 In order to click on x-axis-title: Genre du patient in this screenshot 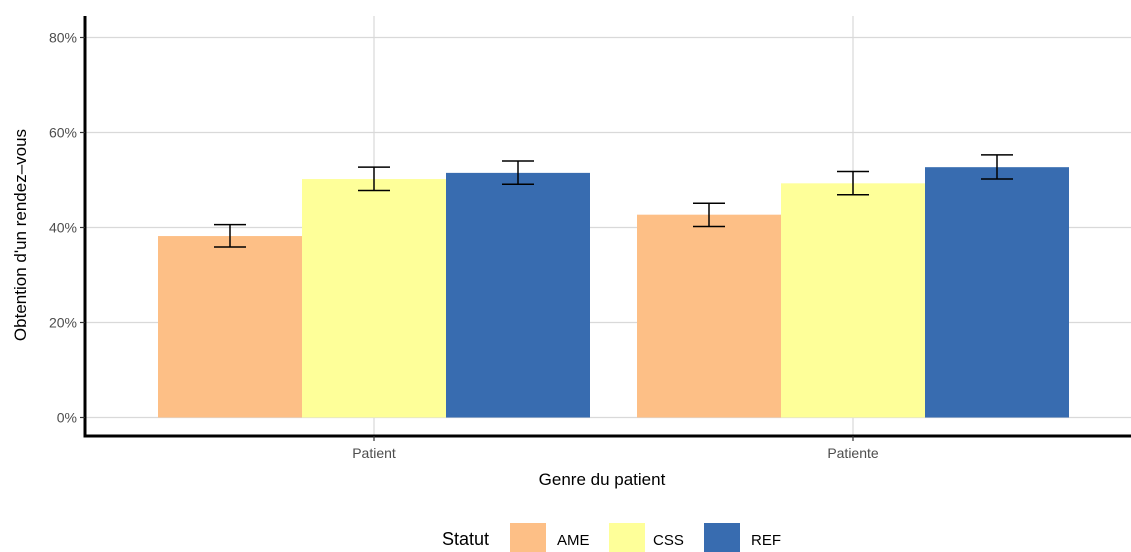, I will do `click(602, 479)`.